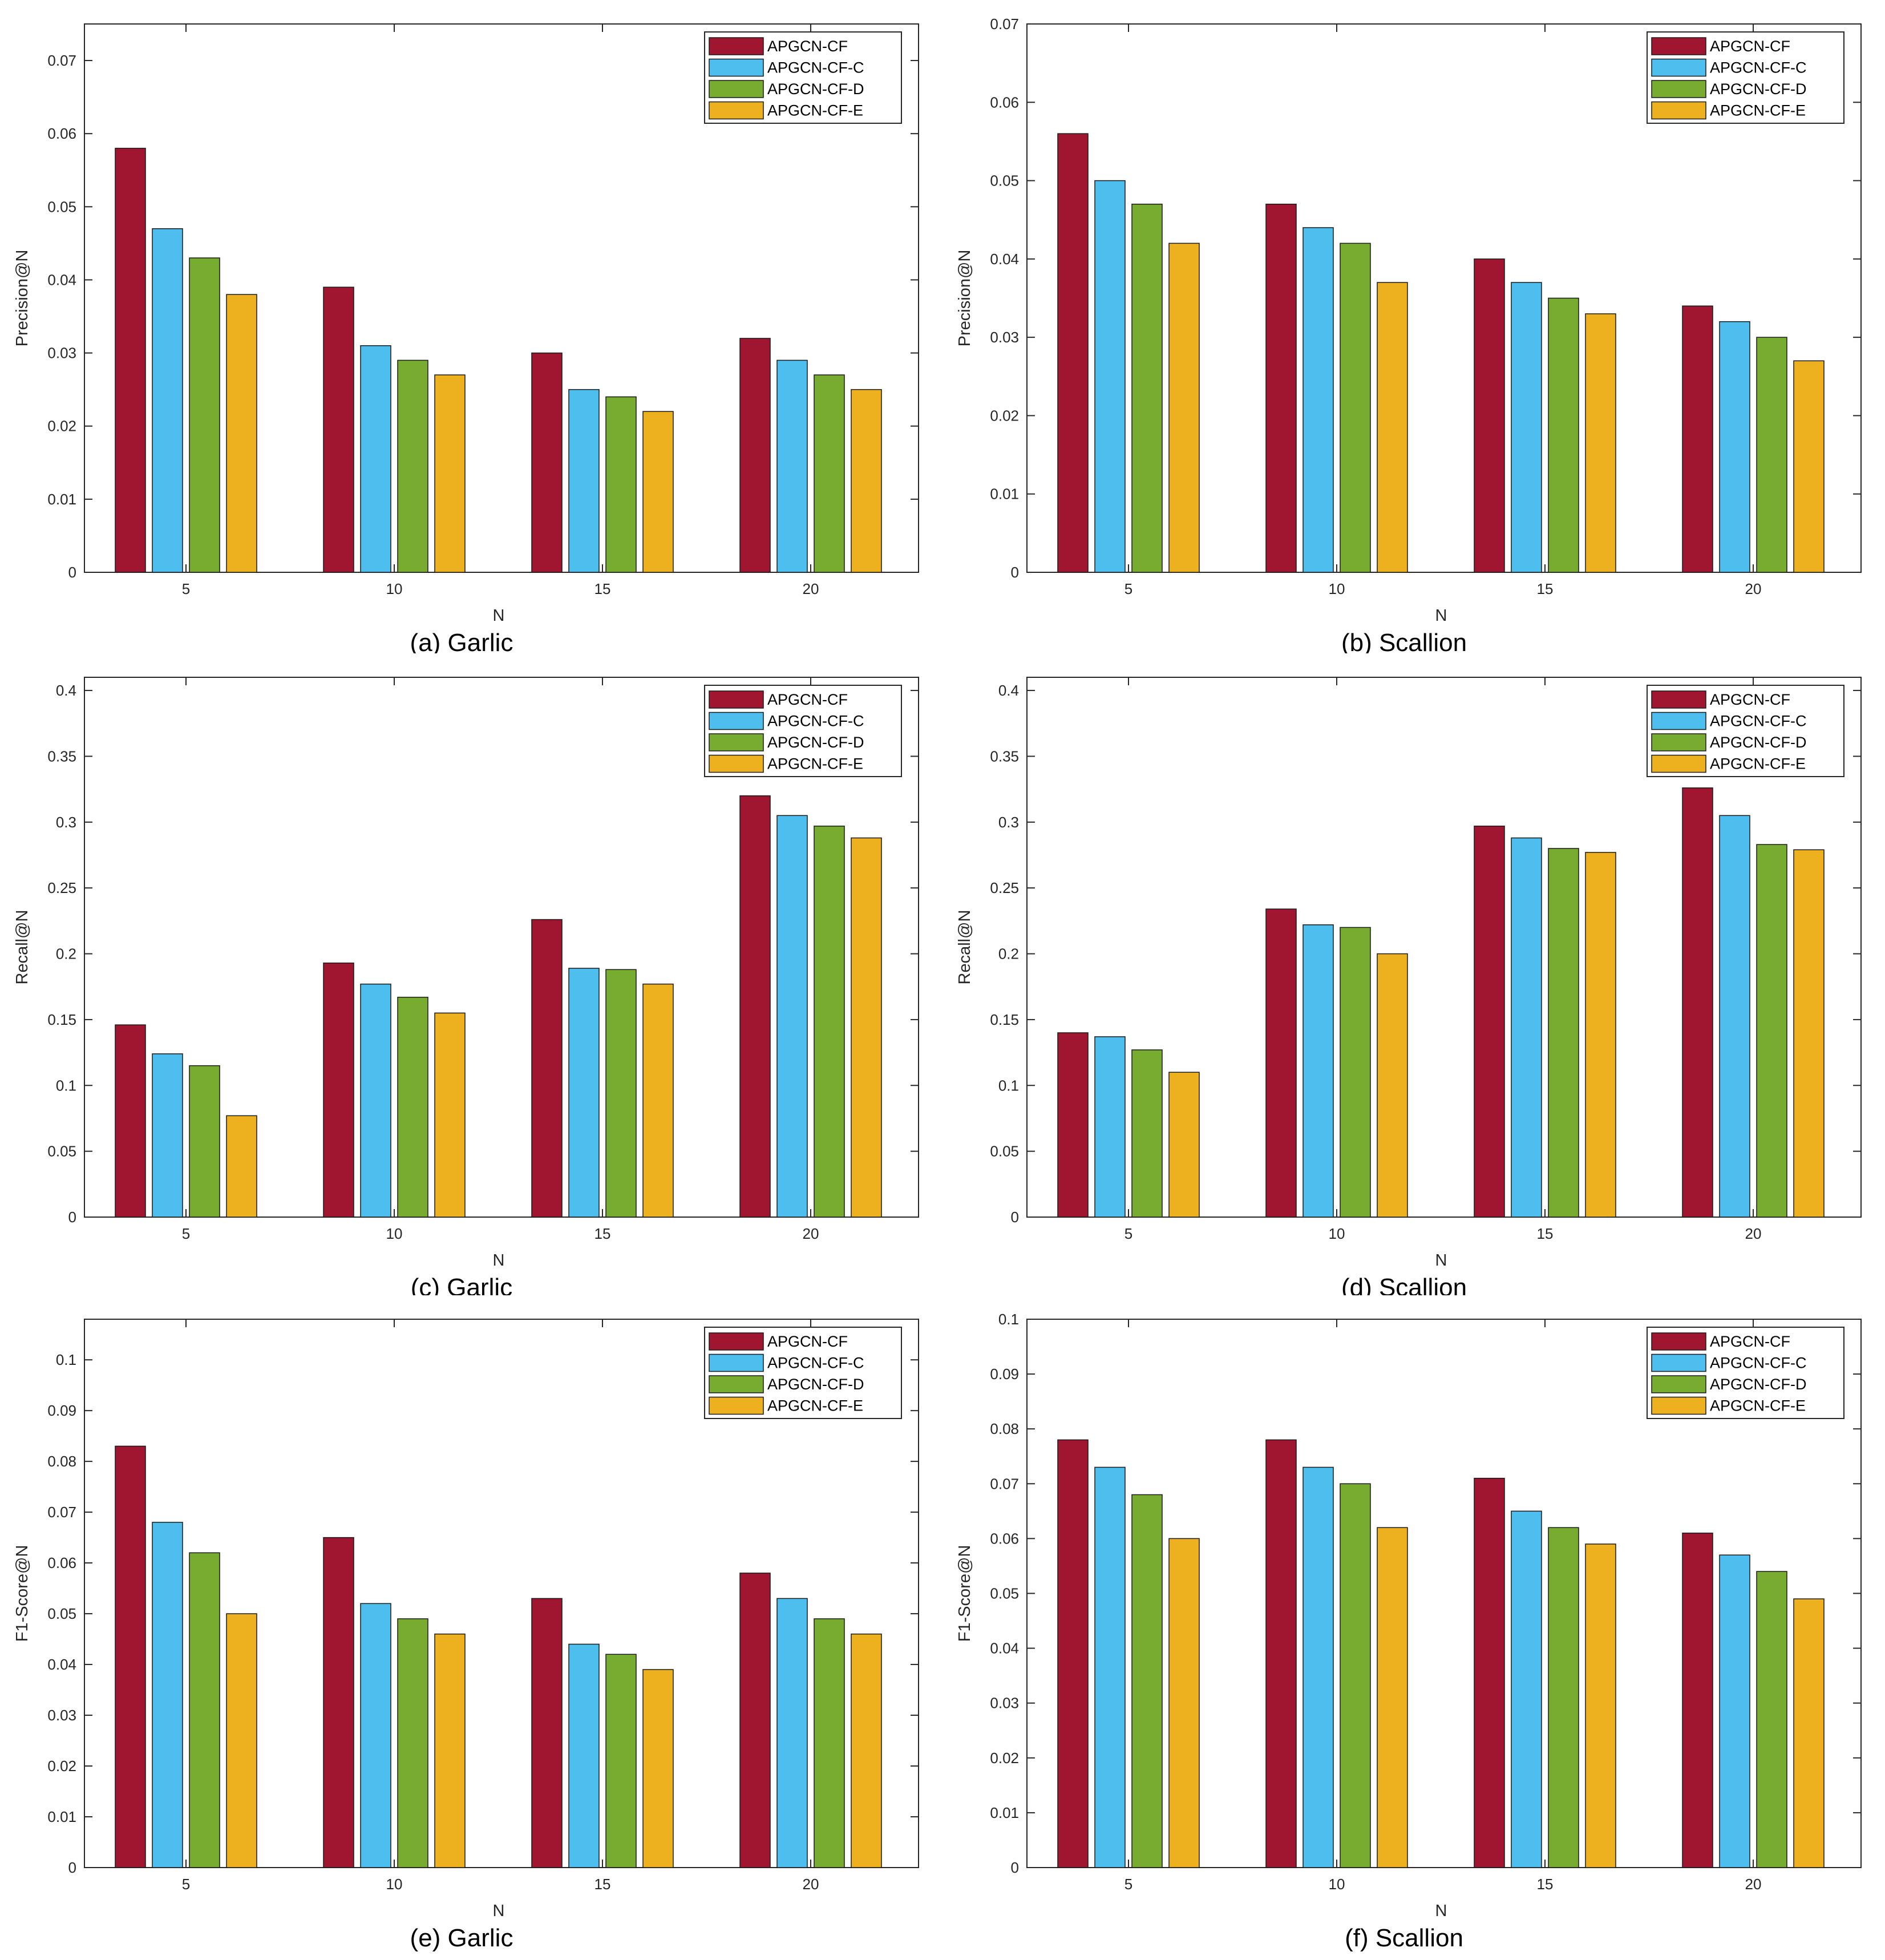 This screenshot has height=1960, width=1885. What do you see at coordinates (1404, 1284) in the screenshot?
I see `chart-caption: (d) Scallion` at bounding box center [1404, 1284].